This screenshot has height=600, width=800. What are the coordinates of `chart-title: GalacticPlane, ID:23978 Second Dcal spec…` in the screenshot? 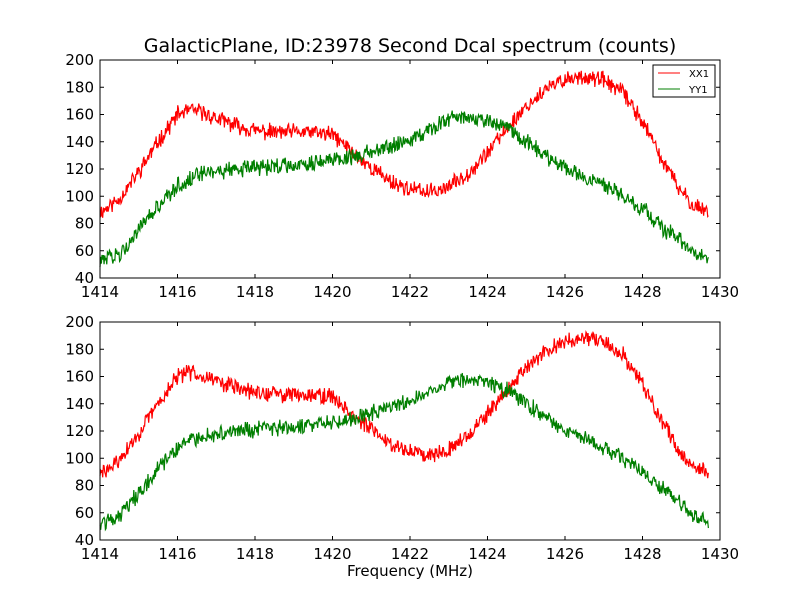 It's located at (410, 46).